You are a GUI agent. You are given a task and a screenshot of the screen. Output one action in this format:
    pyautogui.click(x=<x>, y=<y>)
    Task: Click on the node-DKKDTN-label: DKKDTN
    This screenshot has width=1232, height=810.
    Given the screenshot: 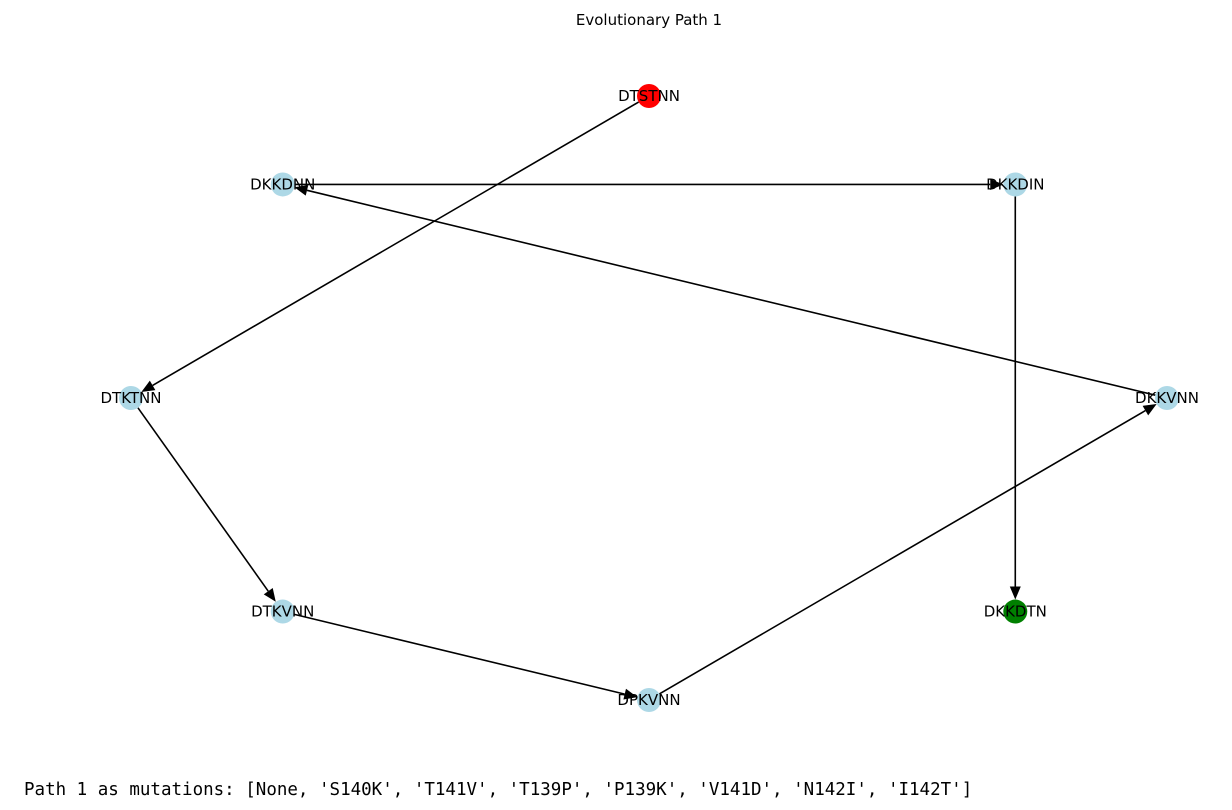 What is the action you would take?
    pyautogui.click(x=1015, y=612)
    